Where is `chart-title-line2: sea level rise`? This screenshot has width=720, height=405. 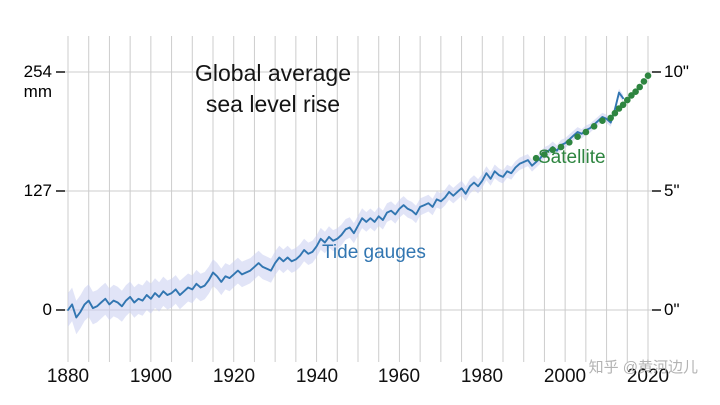 chart-title-line2: sea level rise is located at coordinates (273, 104).